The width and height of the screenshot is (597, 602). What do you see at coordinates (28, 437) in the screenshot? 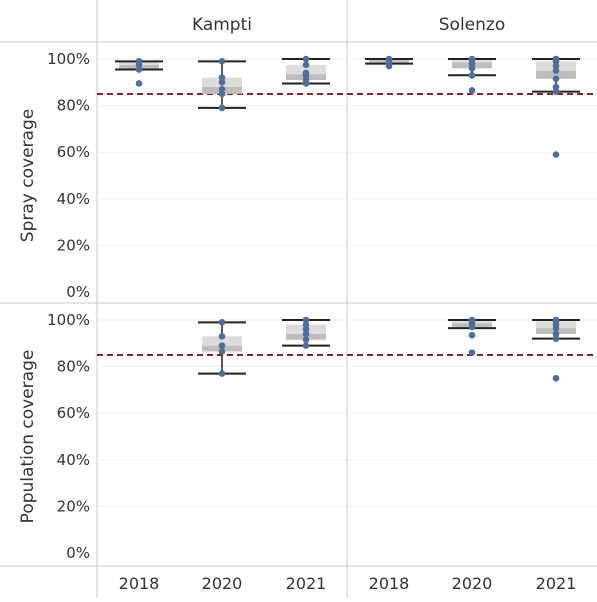
I see `row-axis-title: Population coverage` at bounding box center [28, 437].